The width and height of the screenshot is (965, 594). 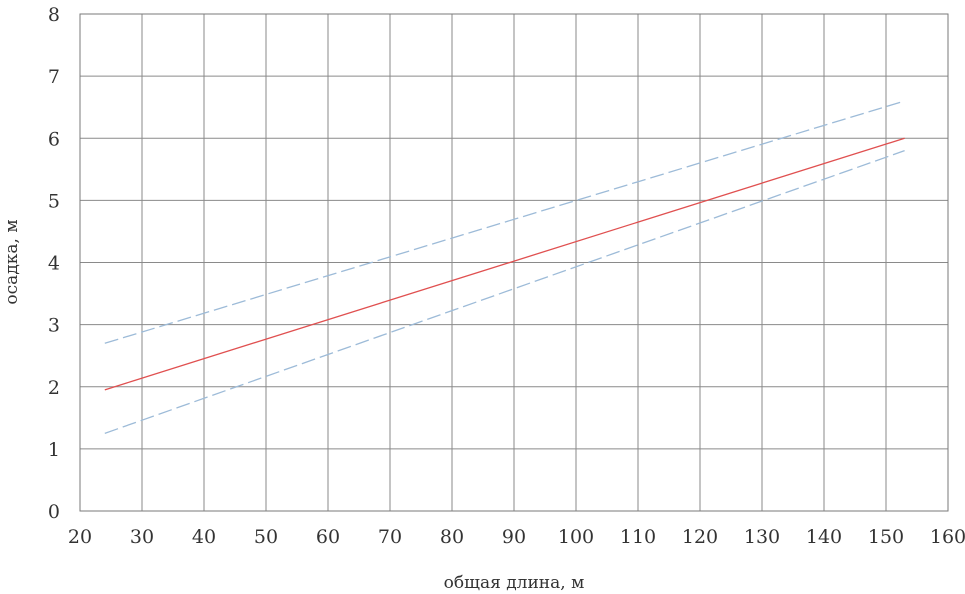 I want to click on x-axis-label: общая длина, м, so click(x=514, y=583).